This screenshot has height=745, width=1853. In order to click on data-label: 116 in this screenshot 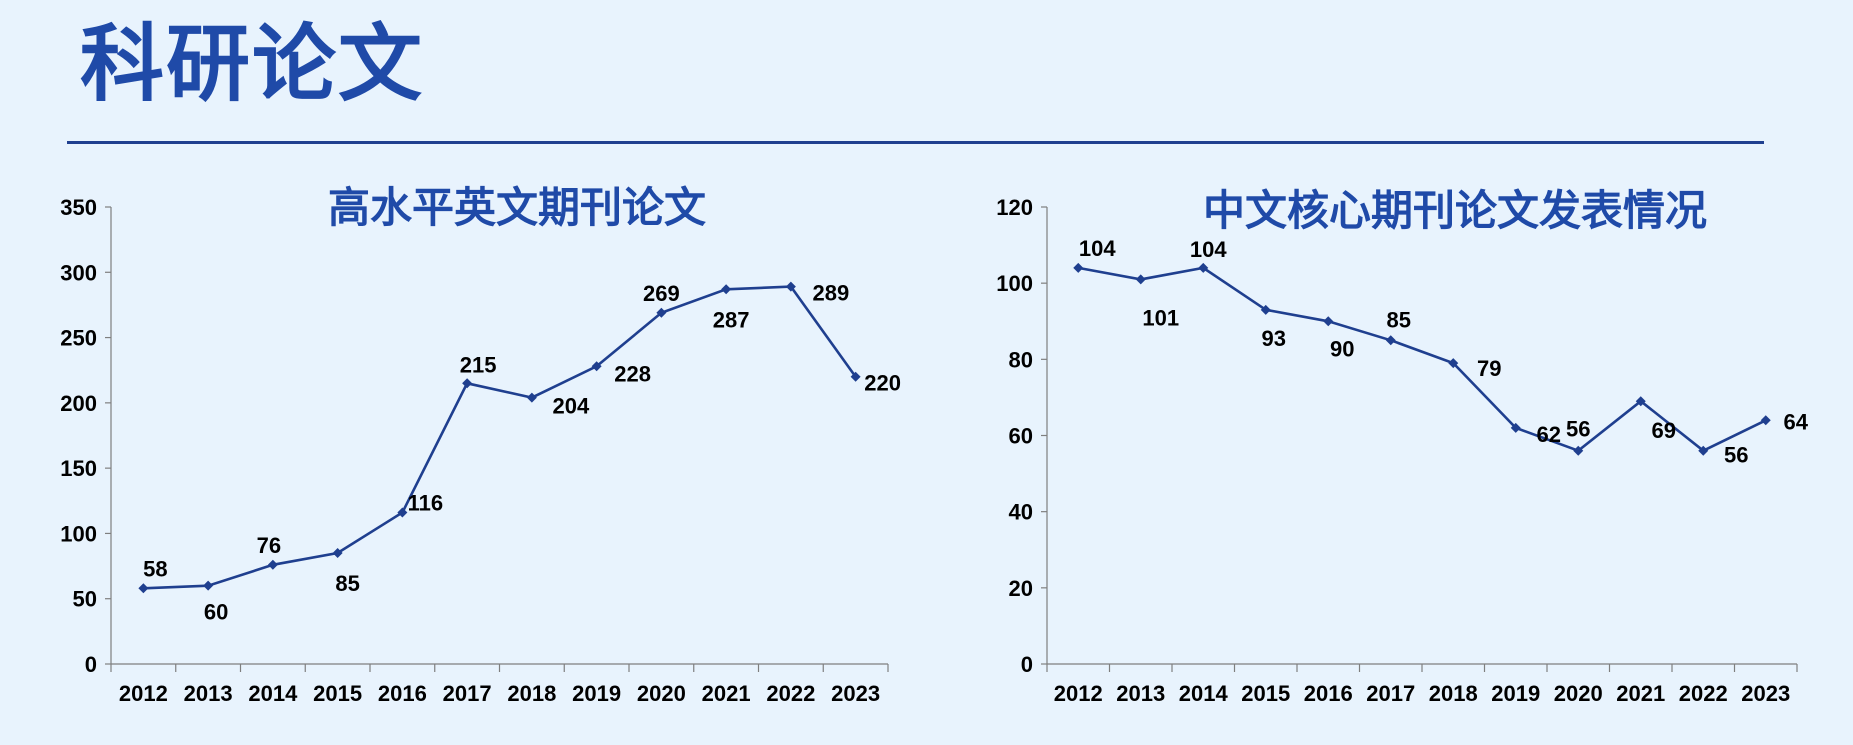, I will do `click(426, 503)`.